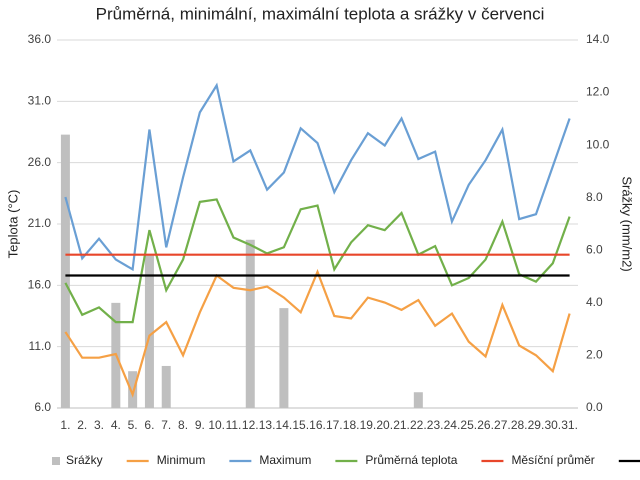 Image resolution: width=640 pixels, height=480 pixels. Describe the element at coordinates (418, 425) in the screenshot. I see `x-tick-label: 22.` at that location.